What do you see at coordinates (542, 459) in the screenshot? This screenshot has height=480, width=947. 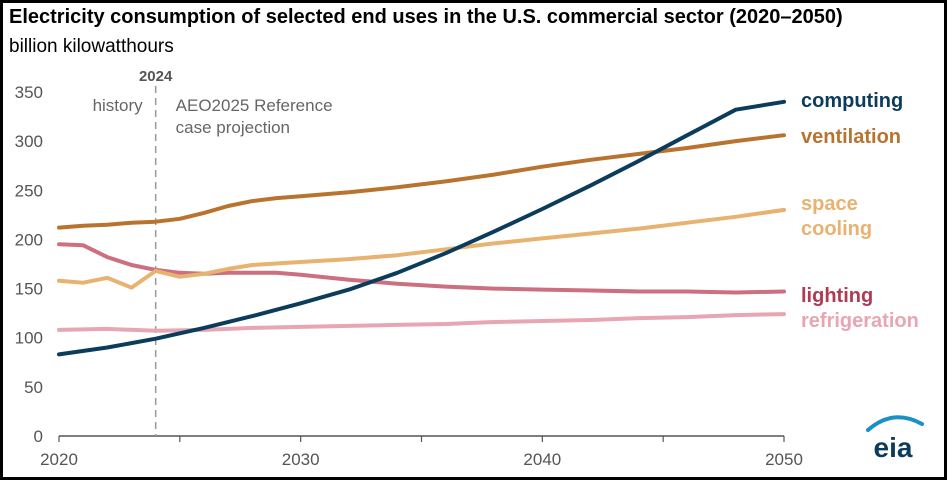 I see `x-tick-label: 2040` at bounding box center [542, 459].